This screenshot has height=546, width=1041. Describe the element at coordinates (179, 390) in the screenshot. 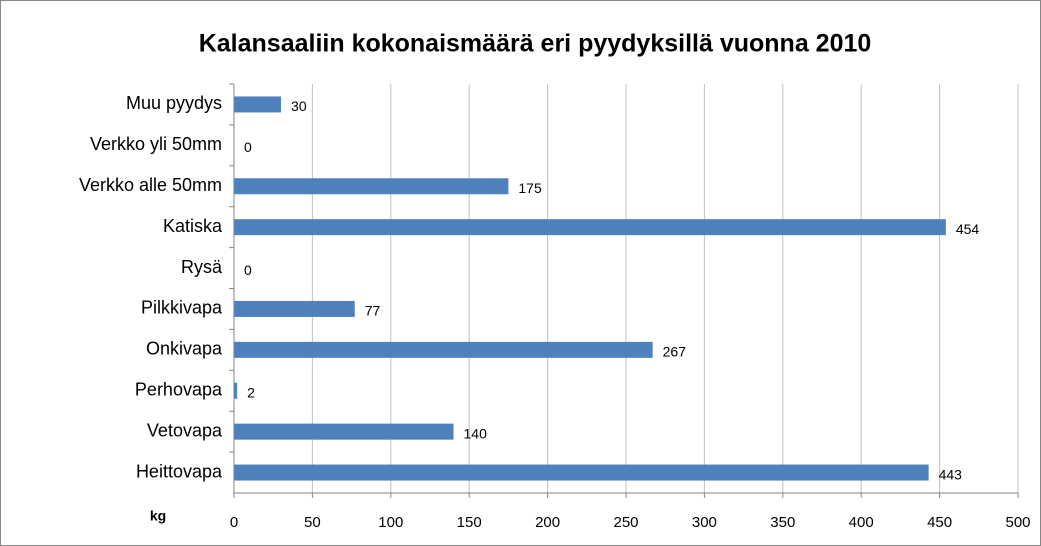

I see `y-tick-label: Perhovapa` at that location.